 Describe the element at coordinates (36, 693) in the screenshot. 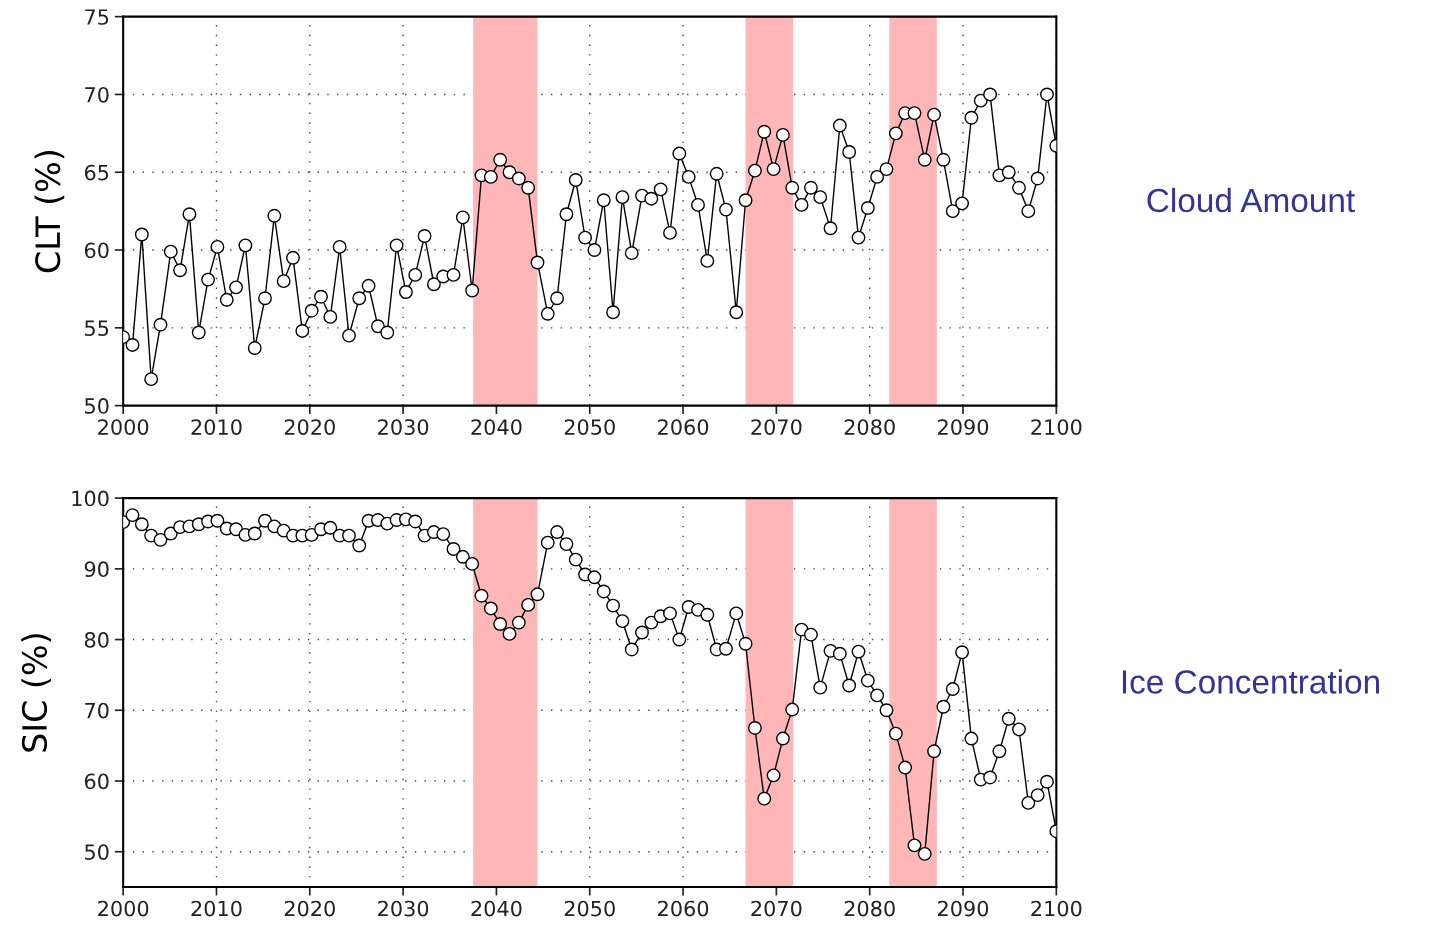

I see `y-axis-title: SIC (%)` at that location.